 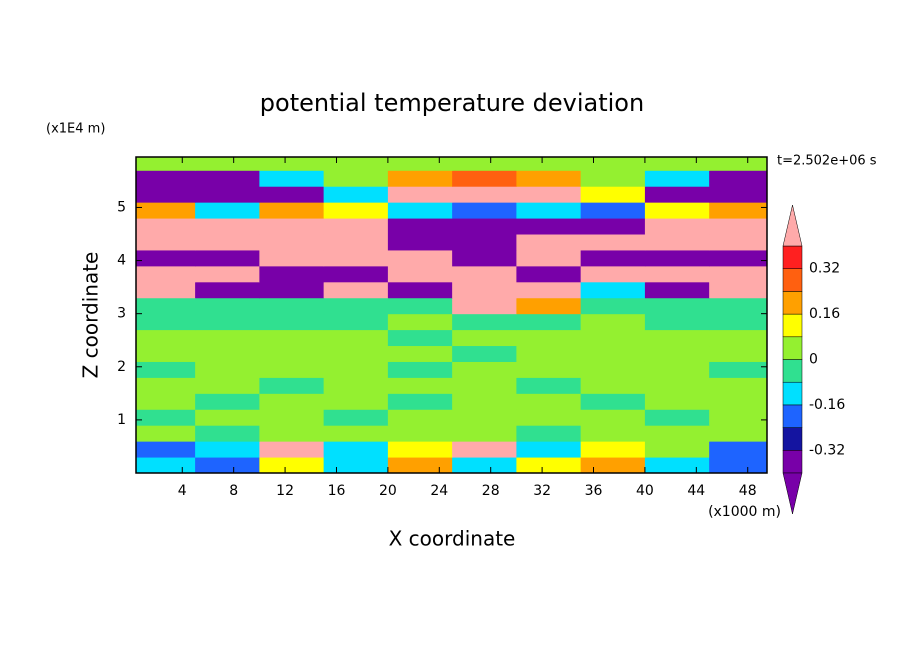 I want to click on x-tick-label: 40, so click(x=645, y=491).